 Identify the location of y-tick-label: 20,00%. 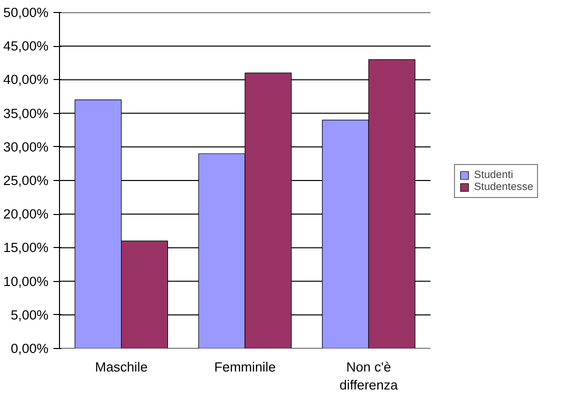
(26, 214).